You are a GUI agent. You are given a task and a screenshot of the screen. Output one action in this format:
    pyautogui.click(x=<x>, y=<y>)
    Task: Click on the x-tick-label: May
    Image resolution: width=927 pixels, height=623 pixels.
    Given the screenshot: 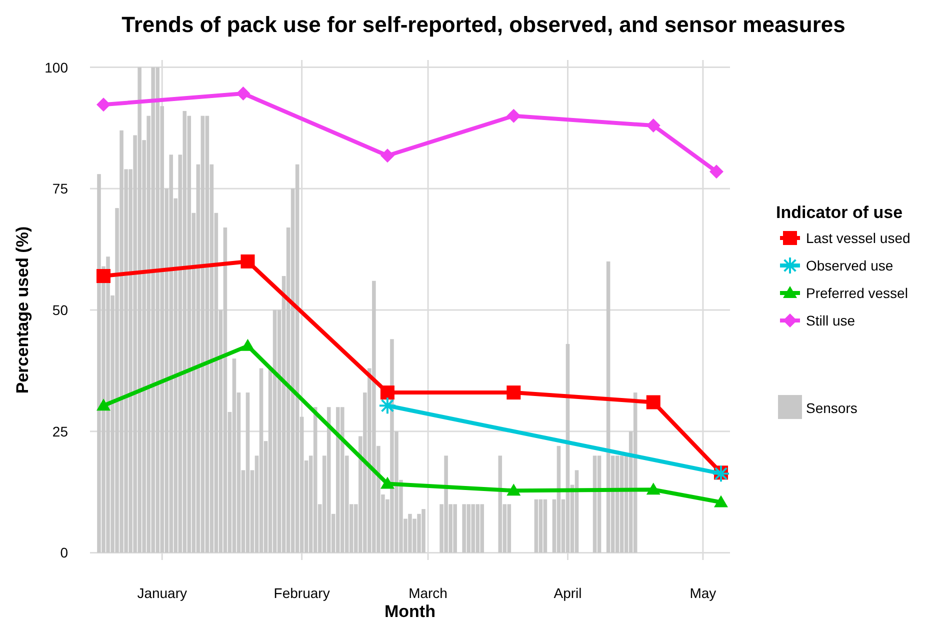 What is the action you would take?
    pyautogui.click(x=703, y=593)
    